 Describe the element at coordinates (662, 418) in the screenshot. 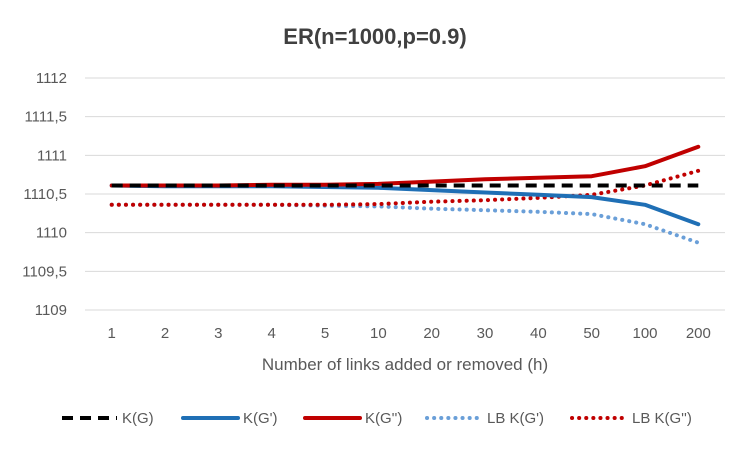

I see `legend-label: LB K(G'')` at that location.